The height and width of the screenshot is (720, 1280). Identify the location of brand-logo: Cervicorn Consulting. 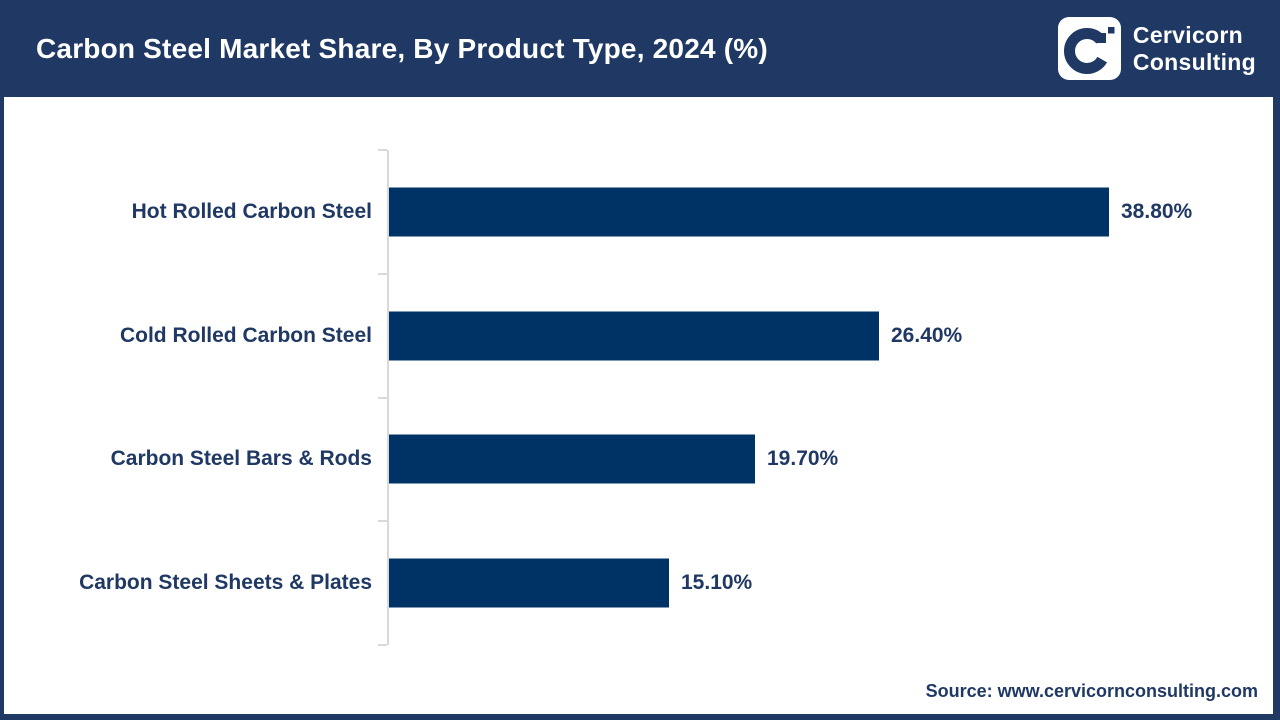
(1156, 48).